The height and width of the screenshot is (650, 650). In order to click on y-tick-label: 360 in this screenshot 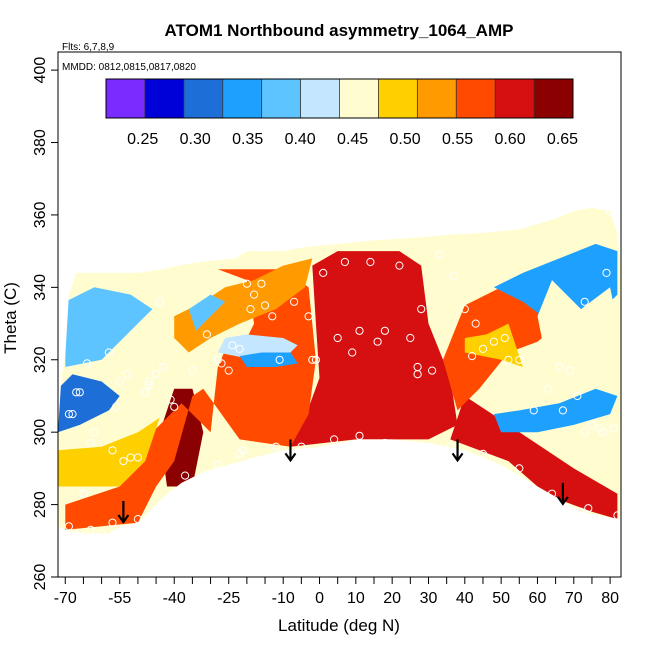, I will do `click(40, 214)`.